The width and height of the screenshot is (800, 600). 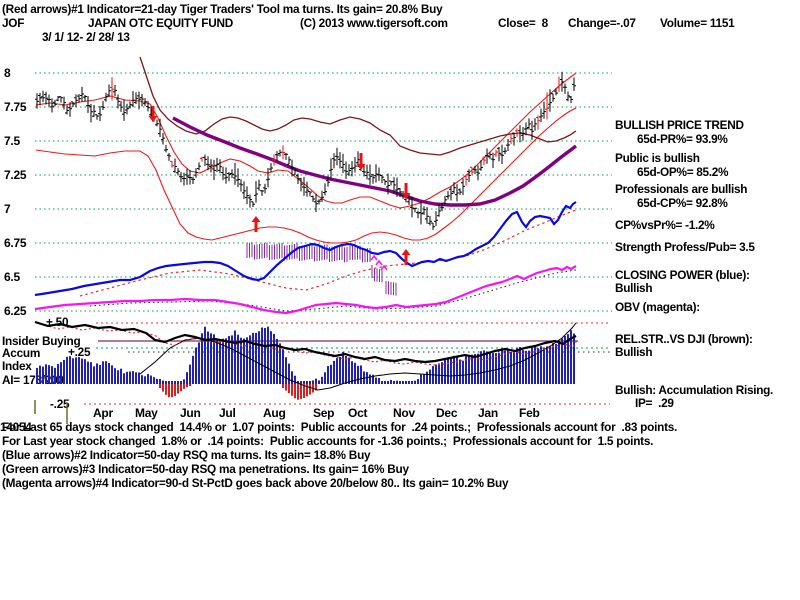 What do you see at coordinates (21, 353) in the screenshot?
I see `accum-label: Accum` at bounding box center [21, 353].